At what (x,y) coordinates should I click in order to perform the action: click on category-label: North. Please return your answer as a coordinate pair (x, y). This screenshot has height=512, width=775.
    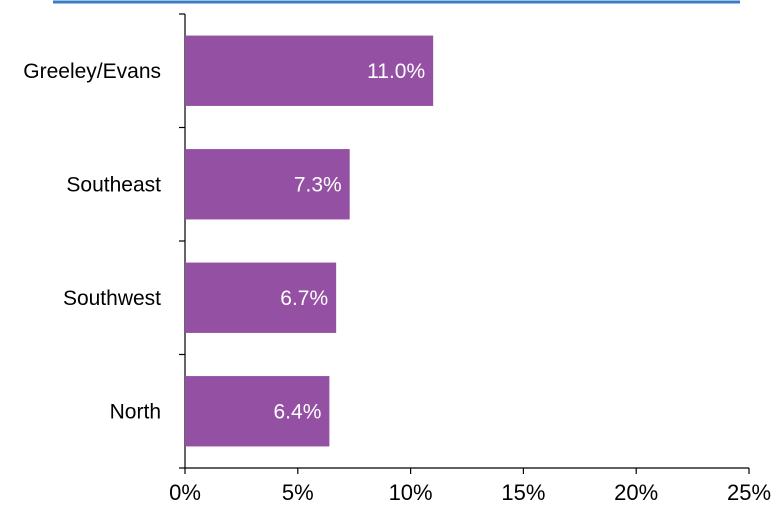
    Looking at the image, I should click on (135, 411).